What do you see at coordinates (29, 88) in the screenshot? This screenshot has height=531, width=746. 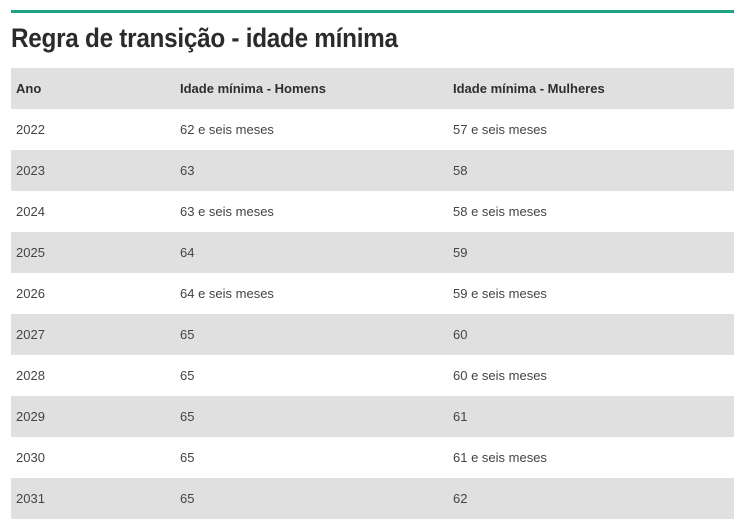 I see `header-year: Ano` at bounding box center [29, 88].